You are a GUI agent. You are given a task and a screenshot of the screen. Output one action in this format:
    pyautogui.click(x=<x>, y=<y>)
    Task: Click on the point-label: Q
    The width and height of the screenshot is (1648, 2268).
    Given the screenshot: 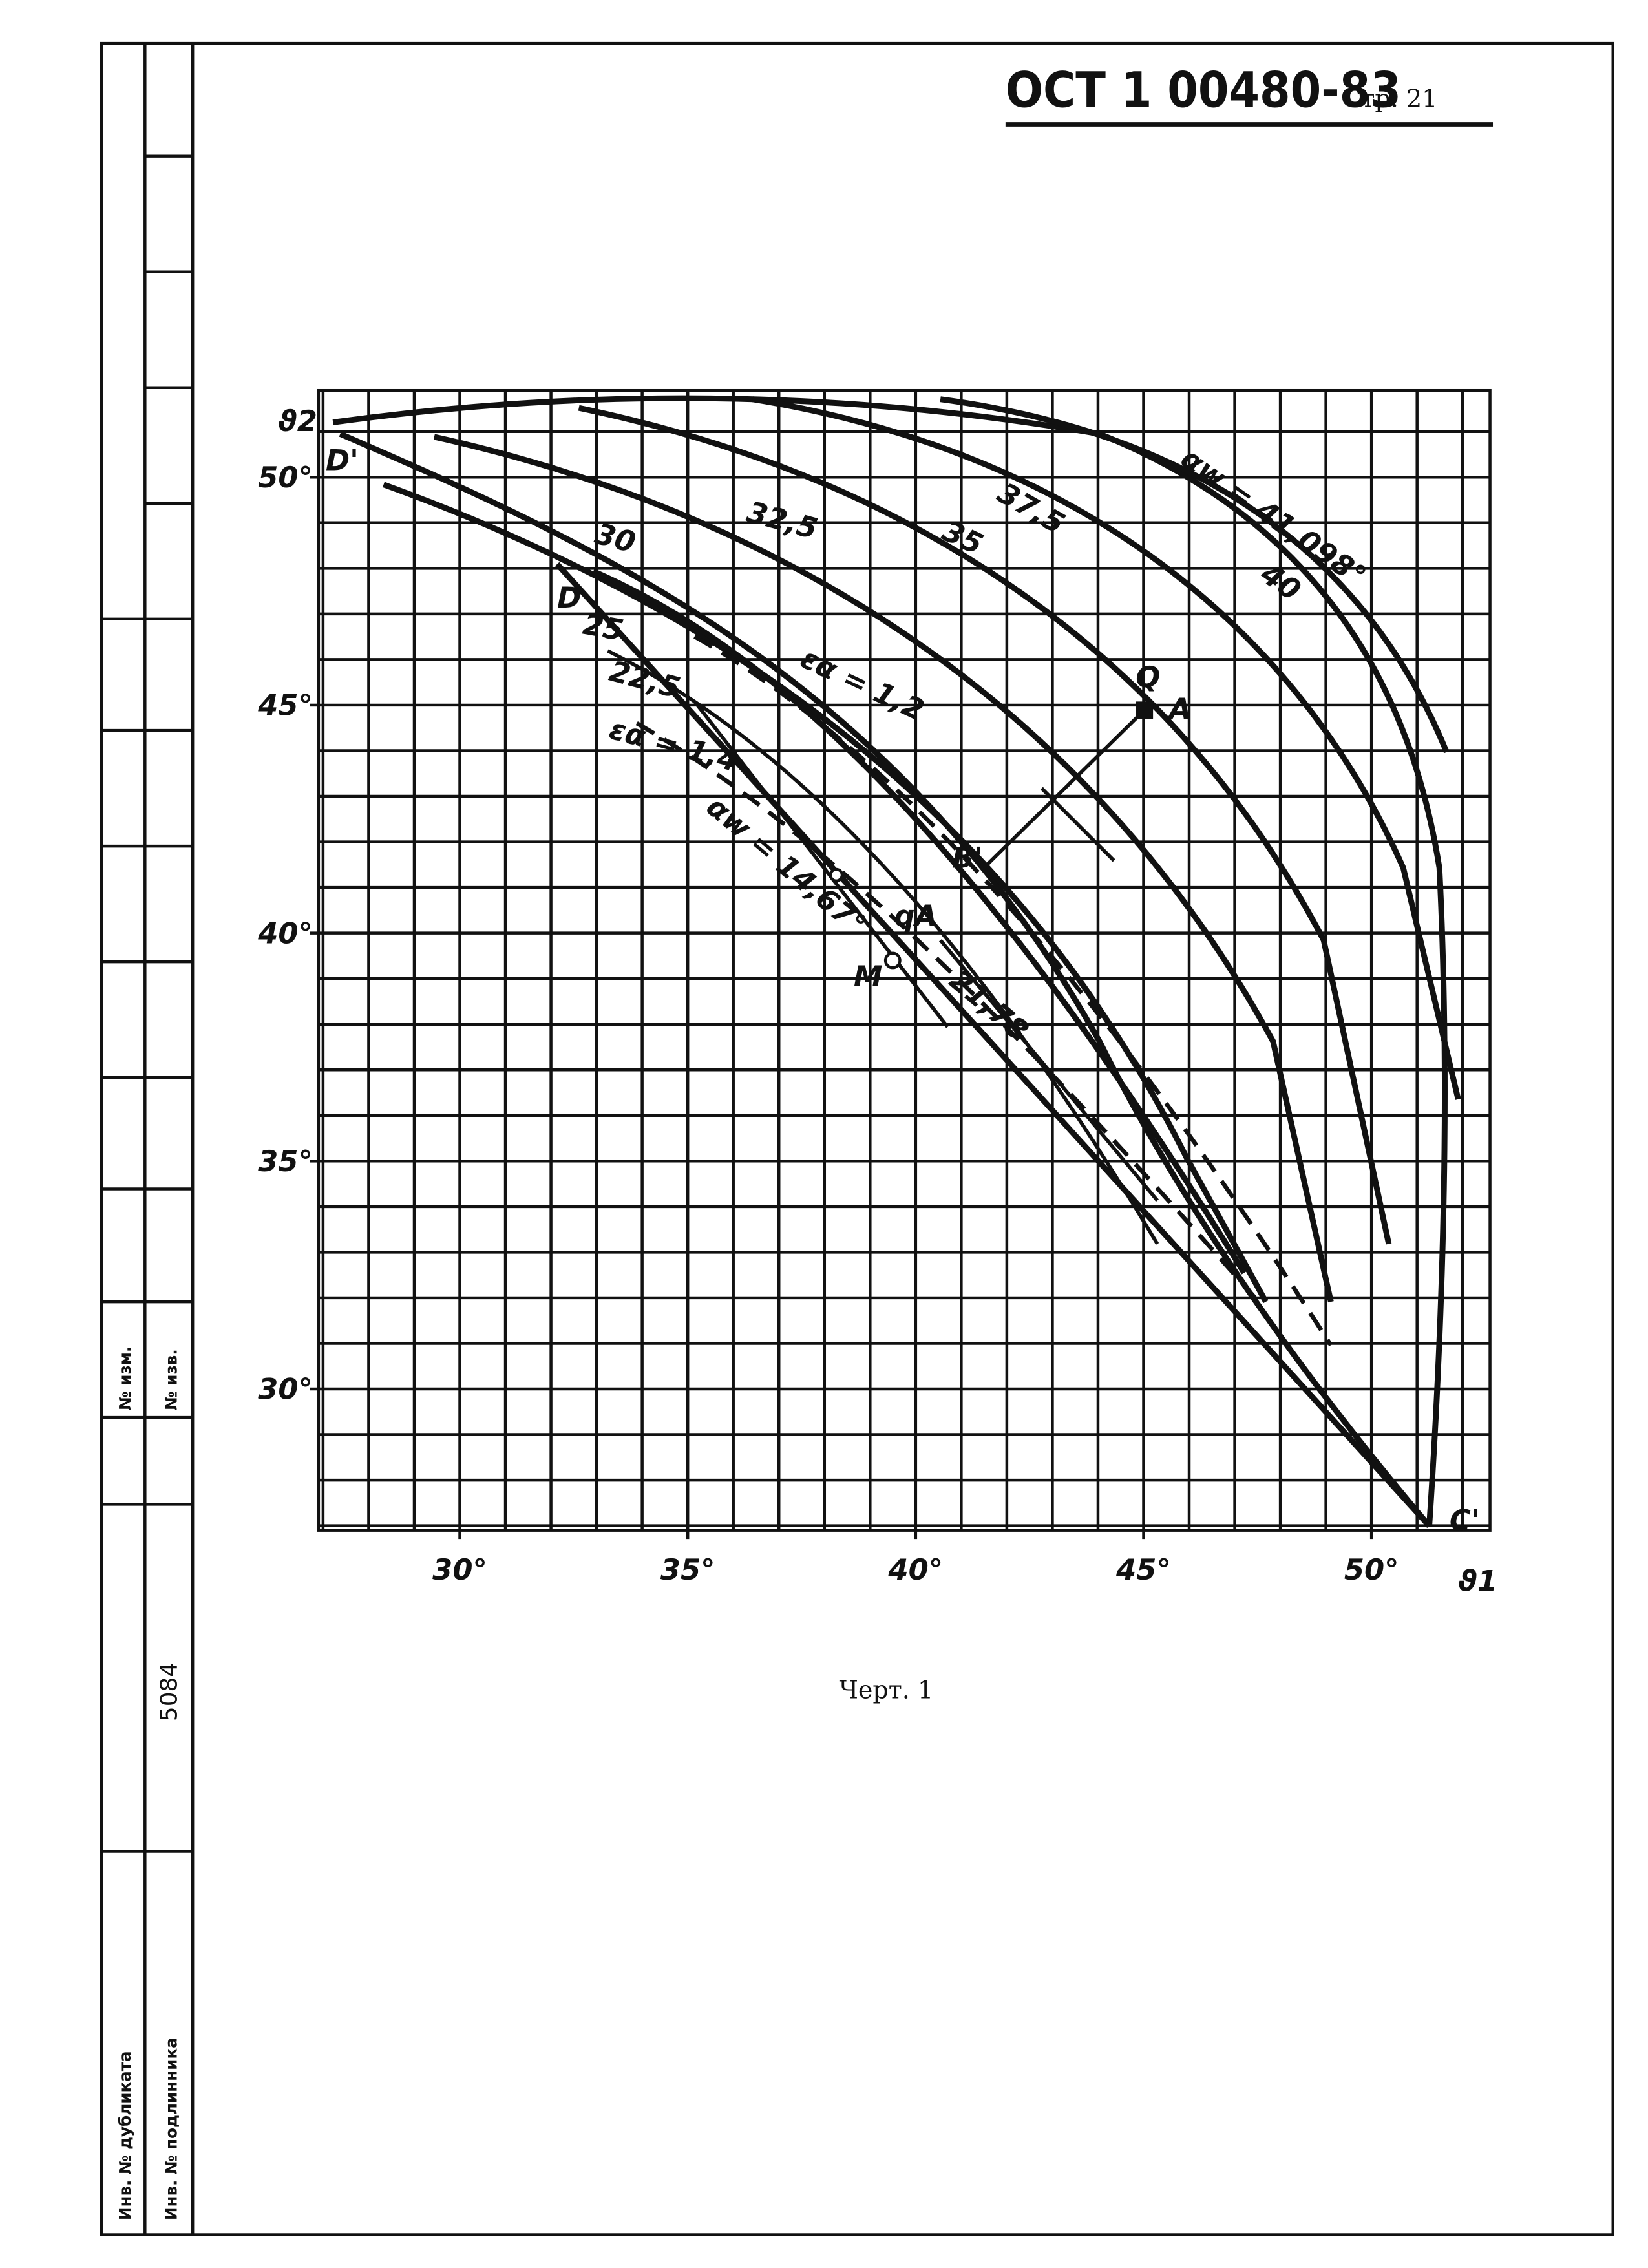 What is the action you would take?
    pyautogui.click(x=1148, y=677)
    